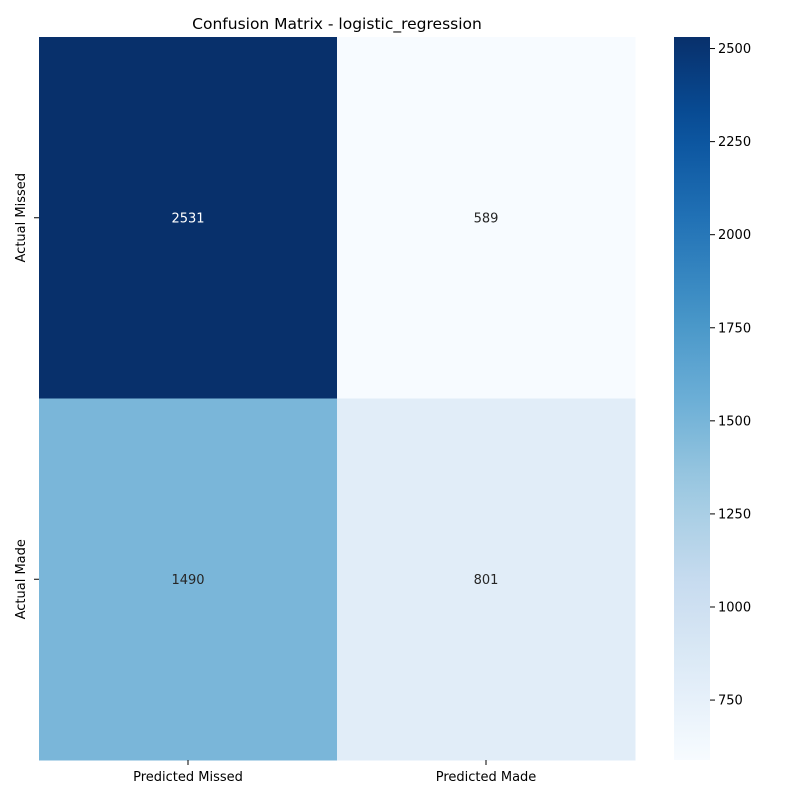  I want to click on colorbar-tick-label: 1000, so click(734, 607).